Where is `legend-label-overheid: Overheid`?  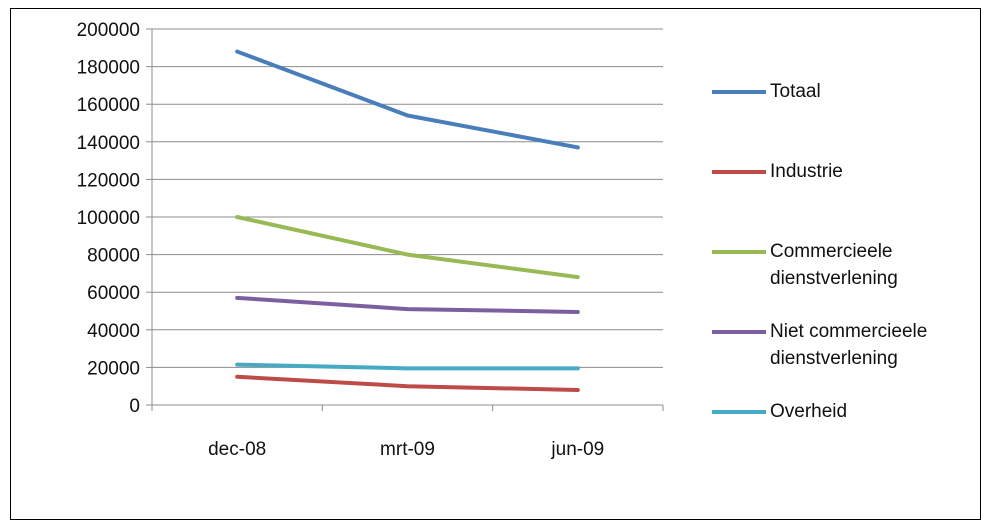 legend-label-overheid: Overheid is located at coordinates (809, 411).